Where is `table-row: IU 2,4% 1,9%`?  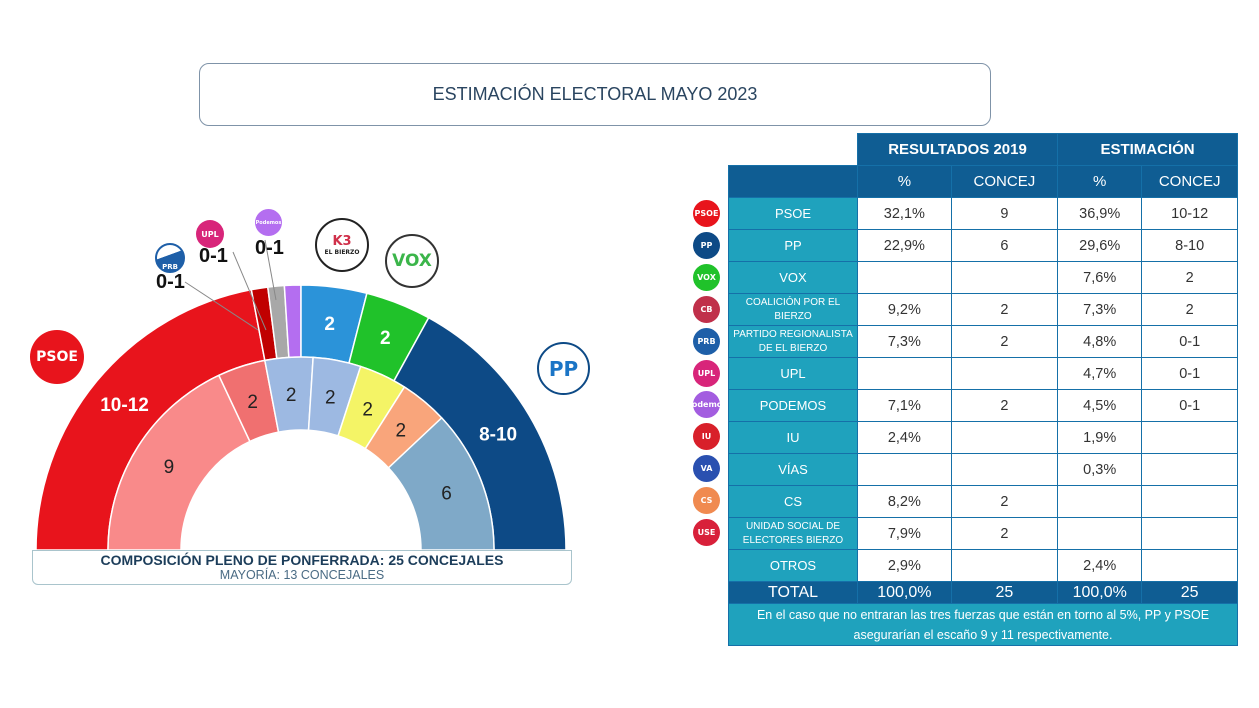 table-row: IU 2,4% 1,9% is located at coordinates (983, 437).